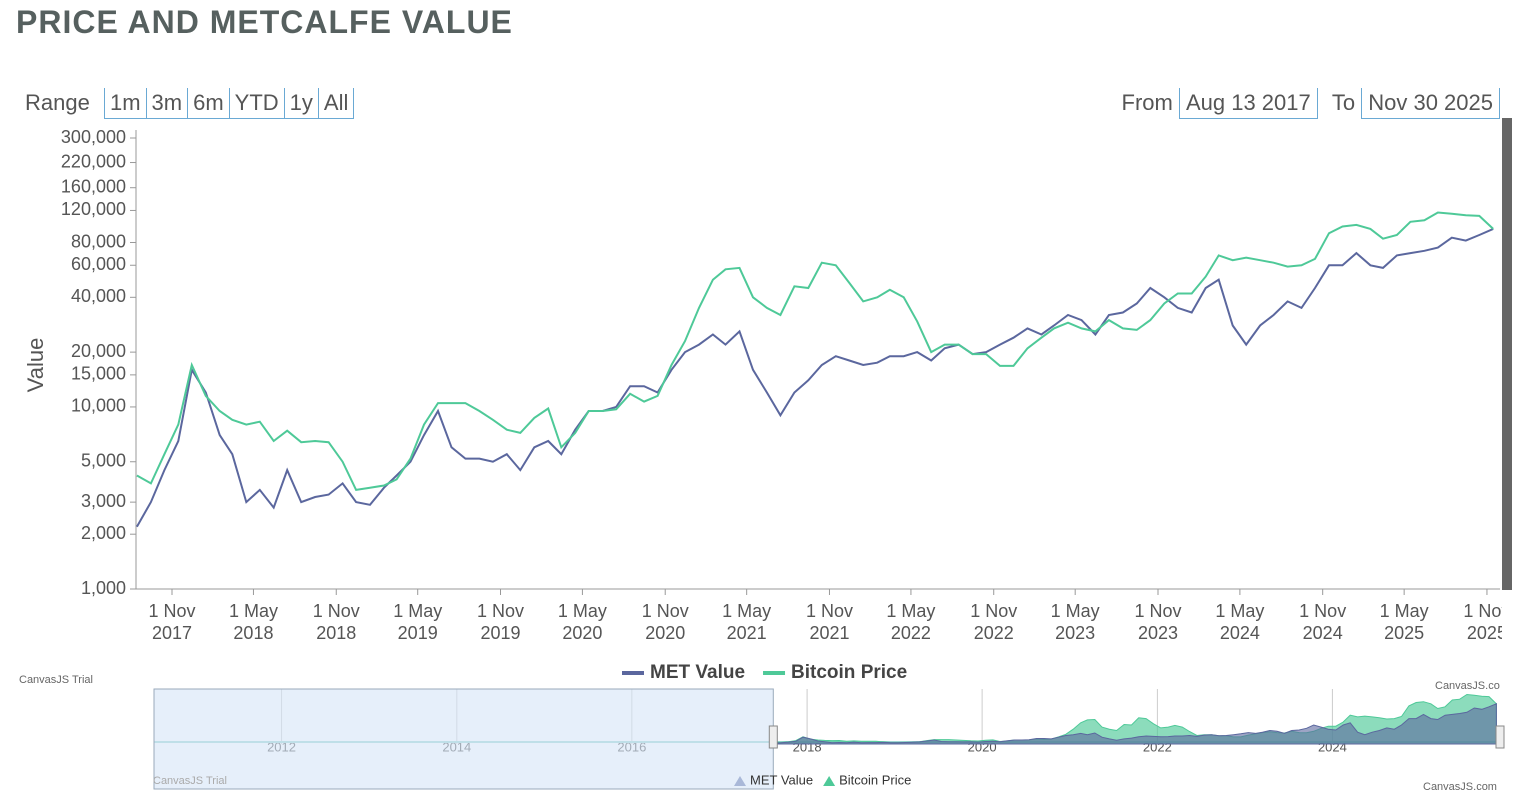  What do you see at coordinates (103, 501) in the screenshot?
I see `y-tick-label: 3,000` at bounding box center [103, 501].